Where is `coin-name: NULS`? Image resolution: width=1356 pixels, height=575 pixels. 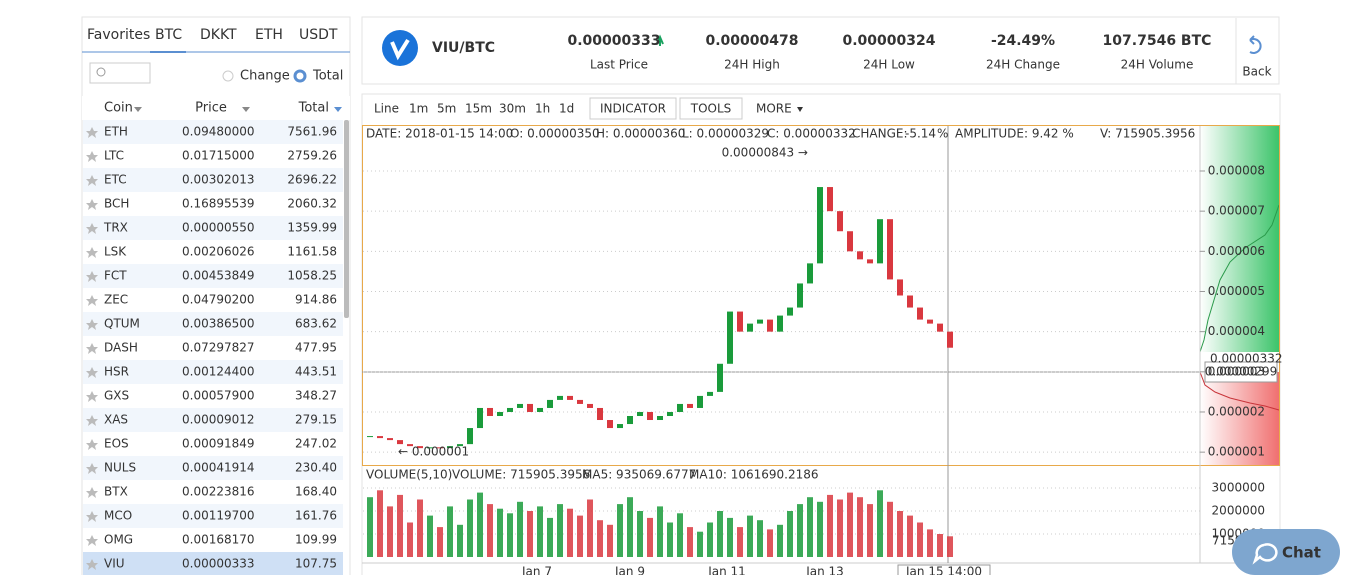
coin-name: NULS is located at coordinates (120, 468).